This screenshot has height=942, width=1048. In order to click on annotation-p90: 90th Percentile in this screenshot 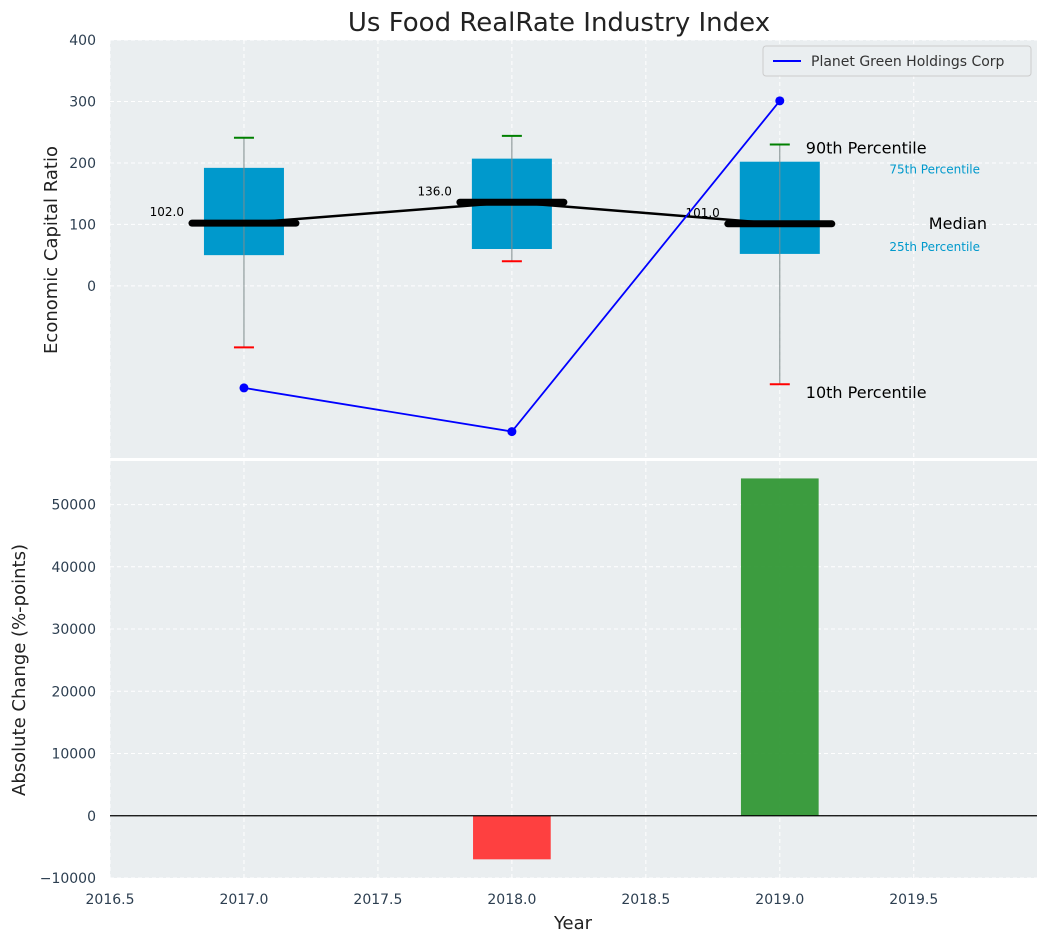, I will do `click(866, 148)`.